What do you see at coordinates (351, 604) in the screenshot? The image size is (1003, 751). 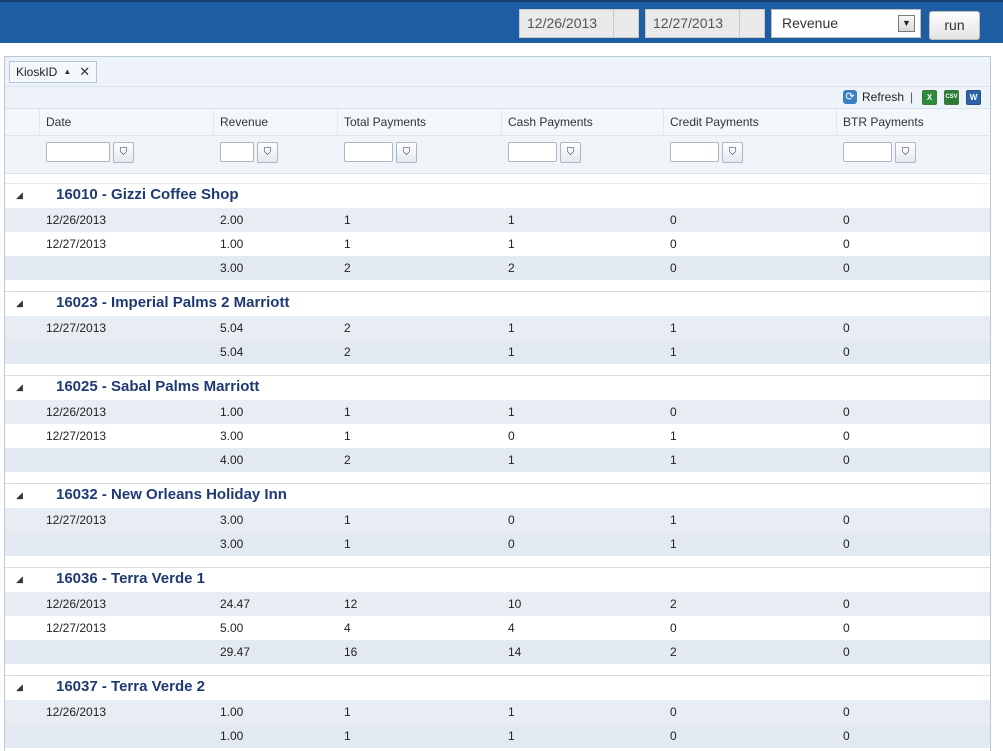 I see `table-cell: 12` at bounding box center [351, 604].